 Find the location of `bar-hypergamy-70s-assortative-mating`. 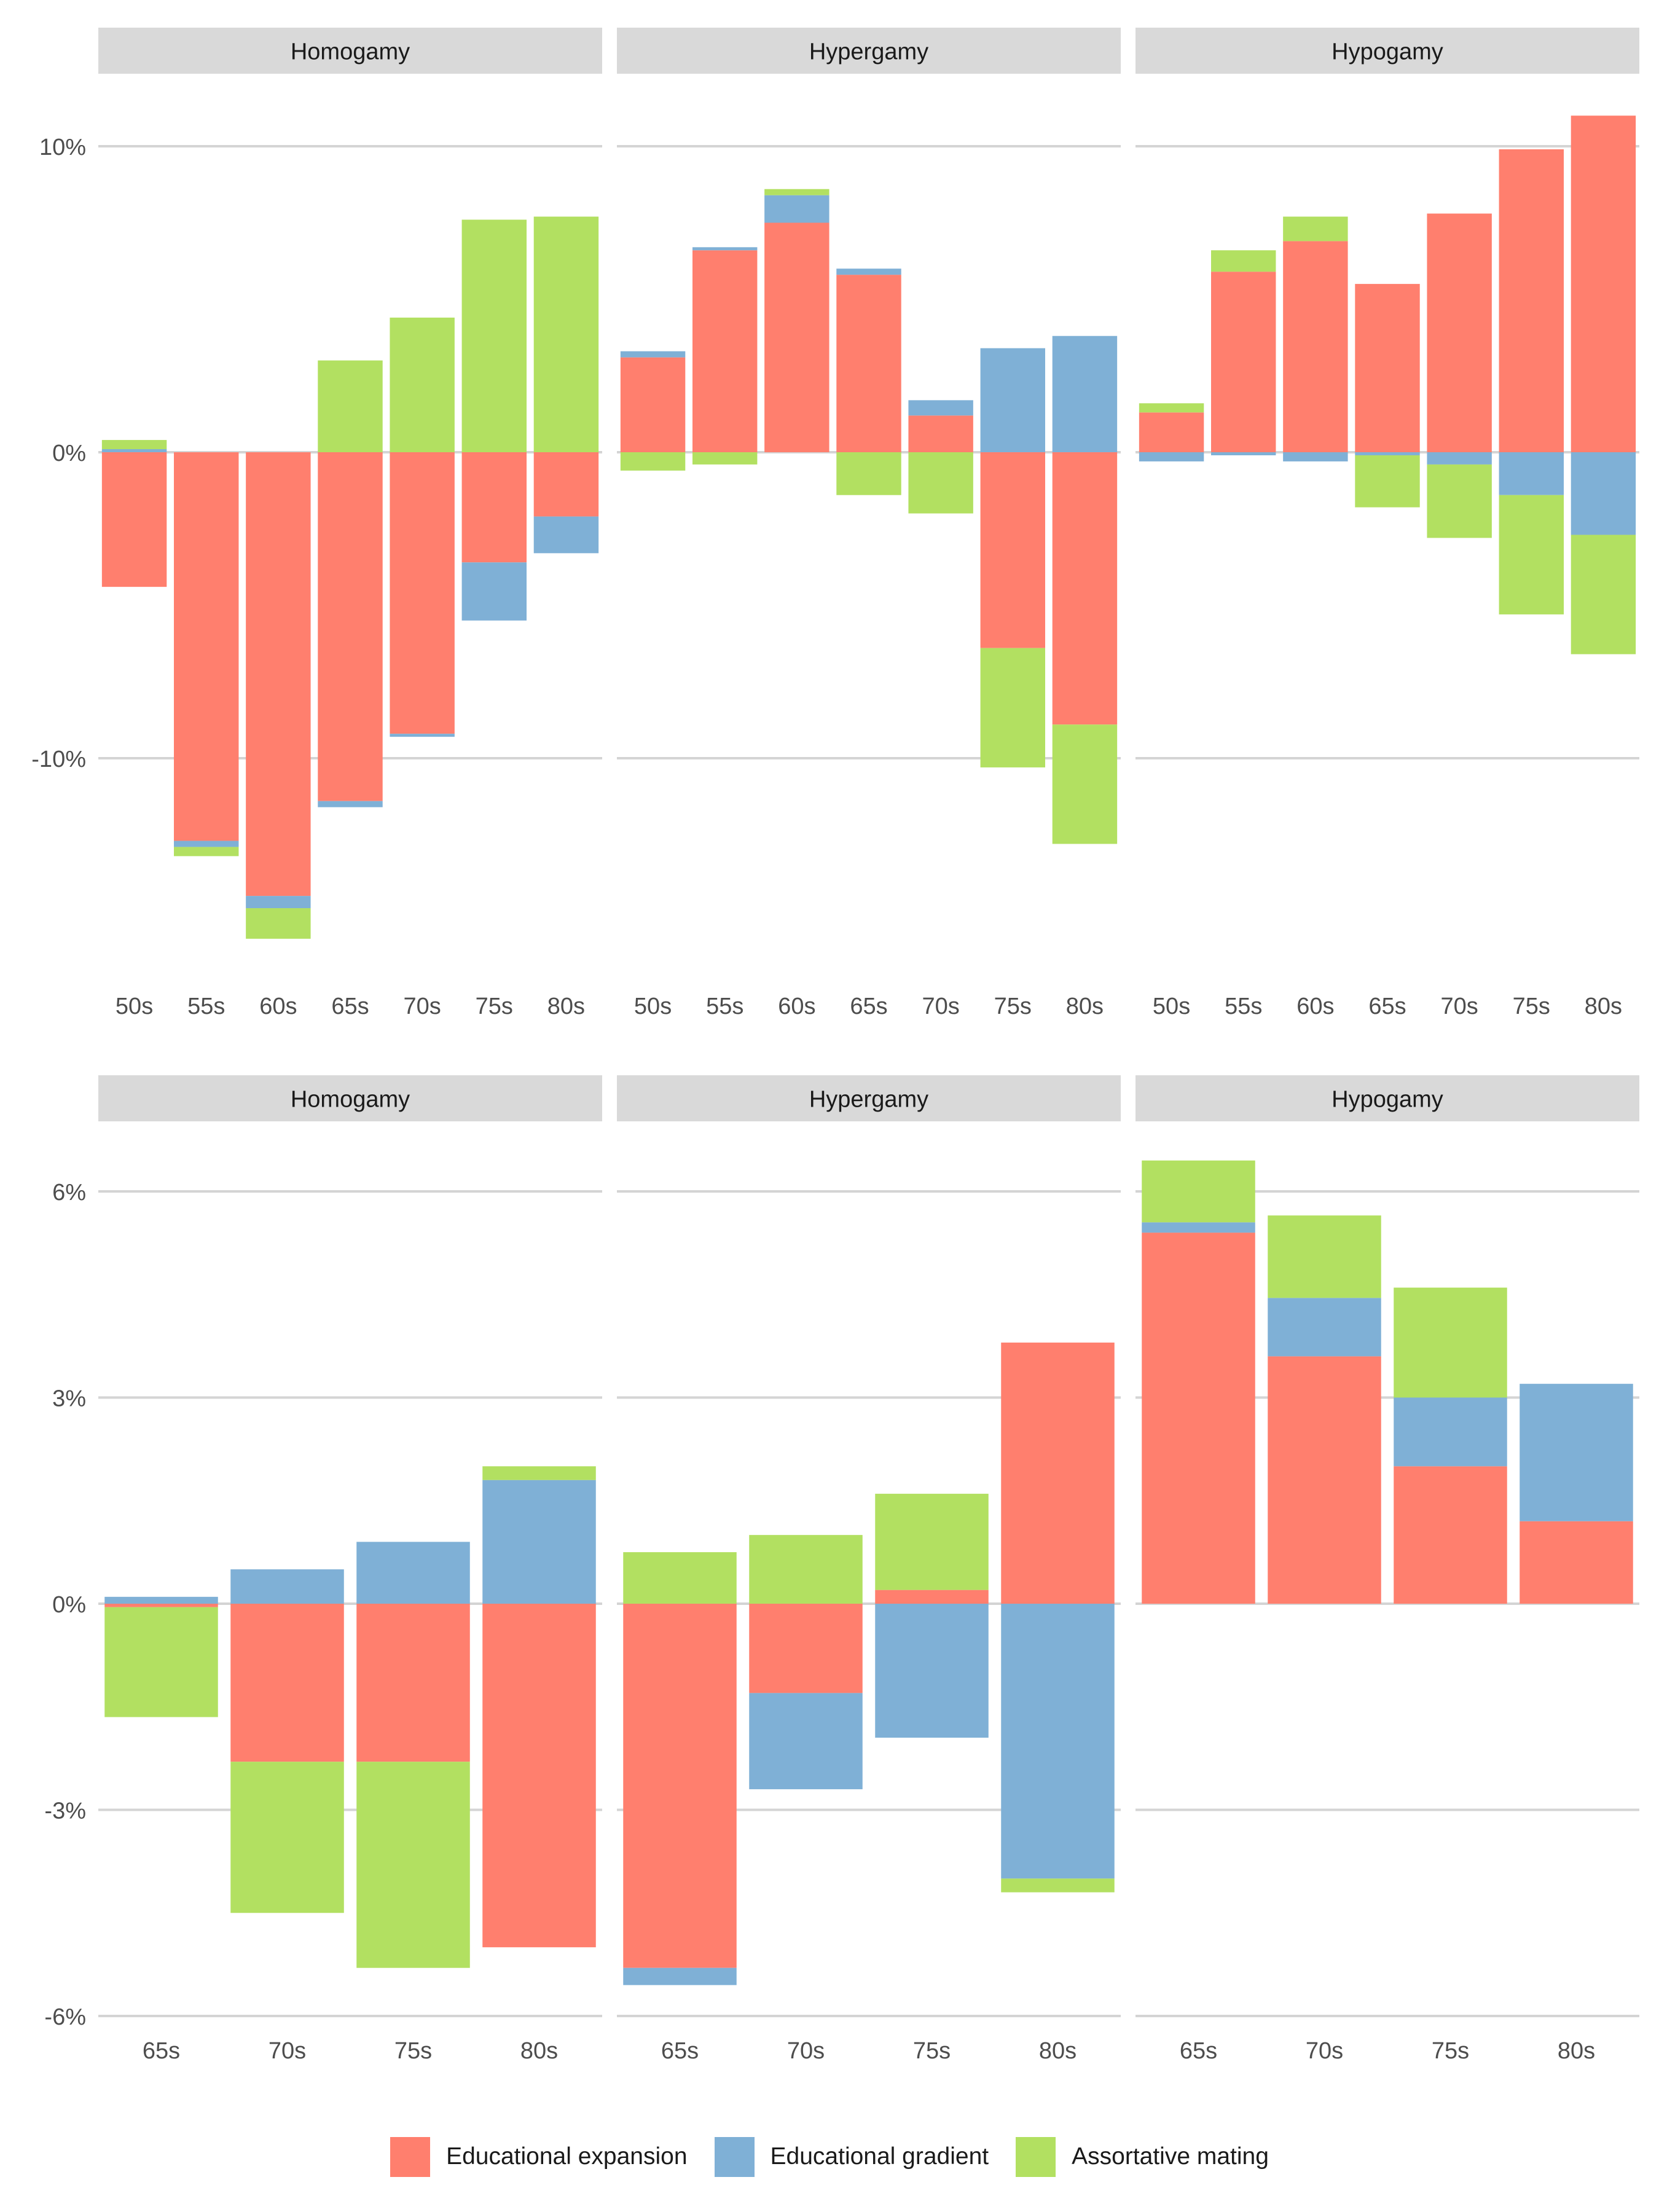

bar-hypergamy-70s-assortative-mating is located at coordinates (940, 483).